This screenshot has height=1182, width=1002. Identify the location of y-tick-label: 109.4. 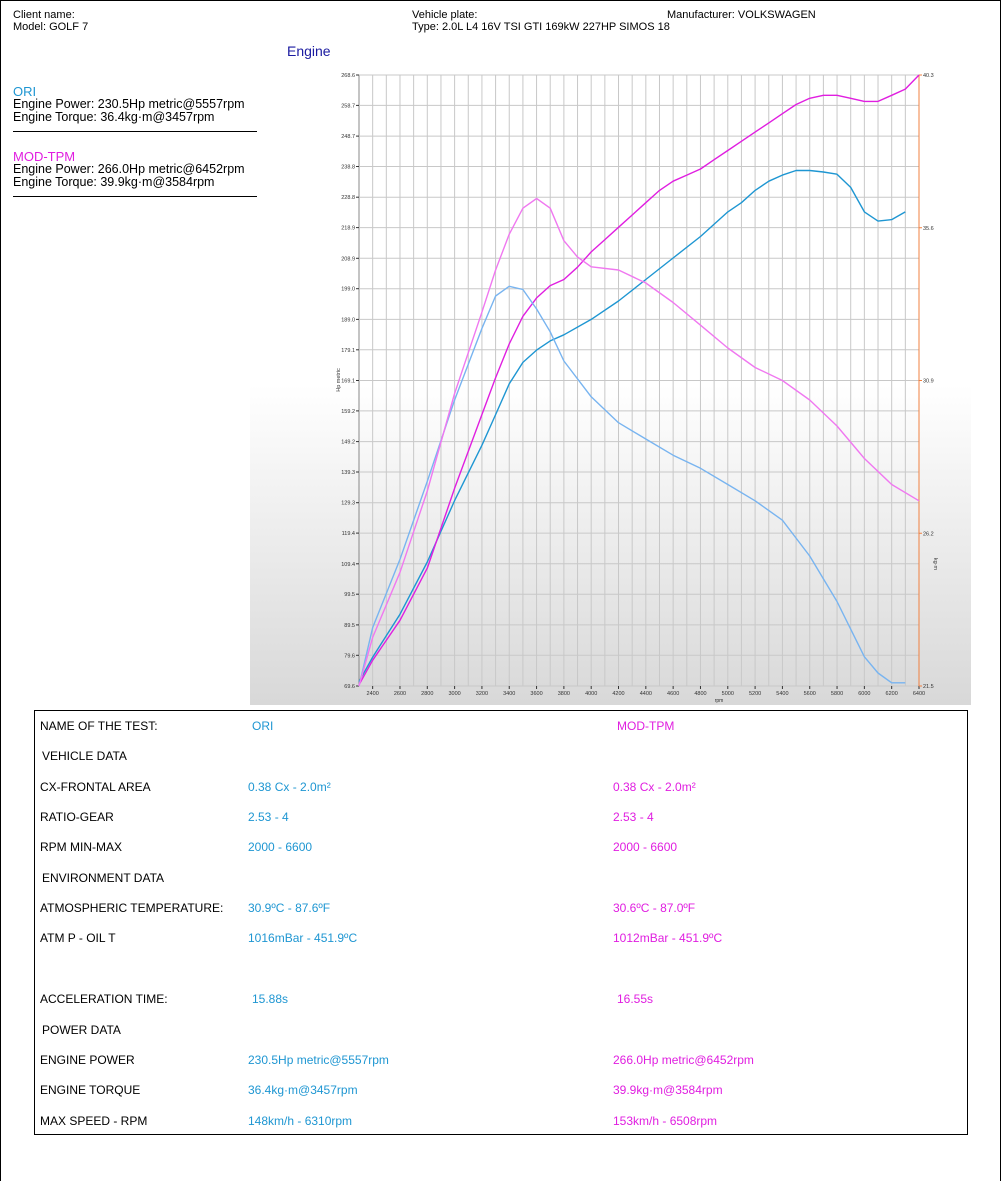
(348, 565).